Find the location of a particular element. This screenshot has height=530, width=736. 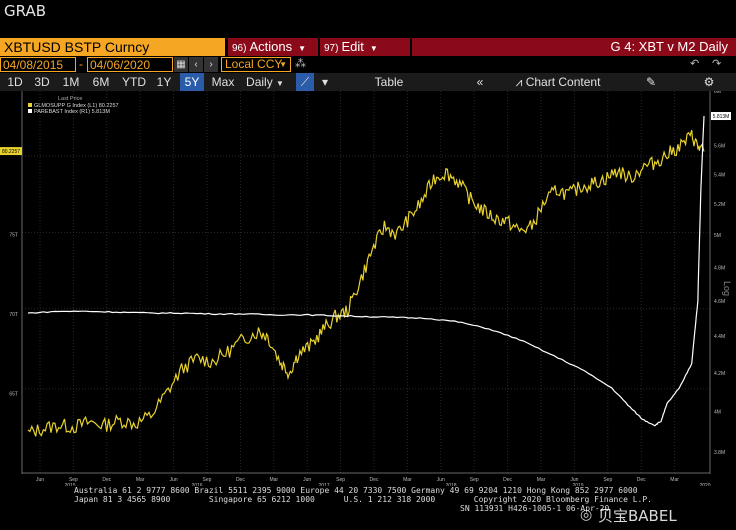

left-axis-ticks: 80.2257 75T 70T 65T is located at coordinates (11, 272).